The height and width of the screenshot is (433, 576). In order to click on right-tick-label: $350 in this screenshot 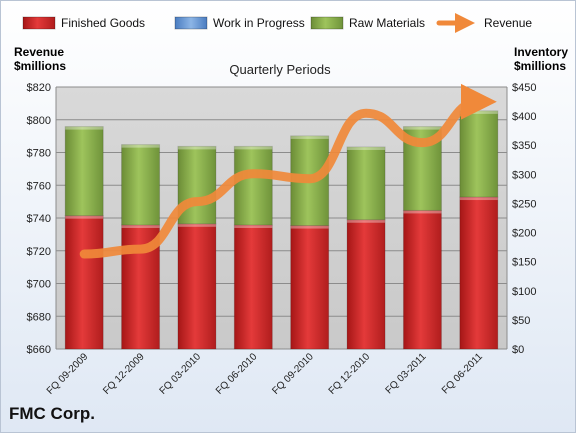, I will do `click(524, 146)`.